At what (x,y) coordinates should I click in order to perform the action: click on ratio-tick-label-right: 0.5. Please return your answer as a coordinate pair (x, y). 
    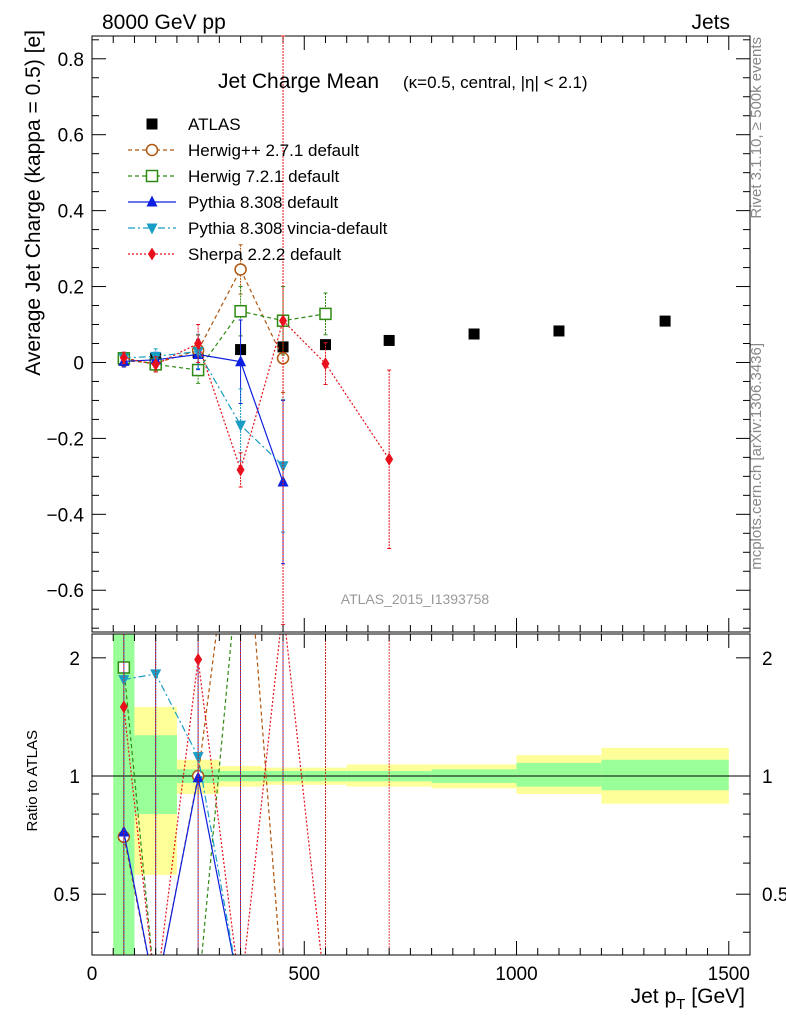
    Looking at the image, I should click on (774, 895).